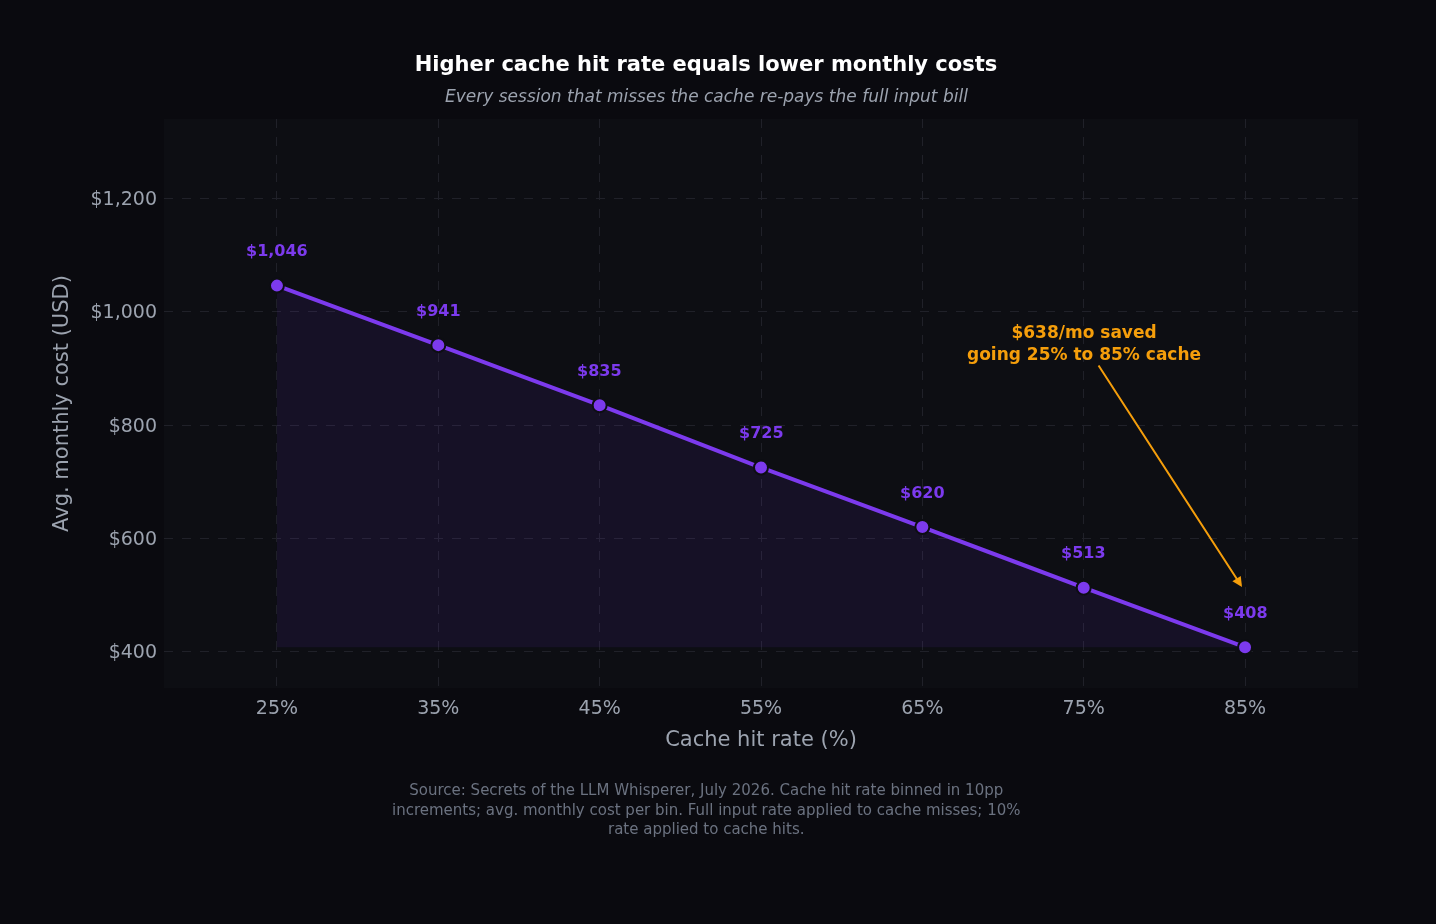 The height and width of the screenshot is (924, 1436). What do you see at coordinates (706, 64) in the screenshot?
I see `chart-title: Higher cache hit rate equals lower monthly costs` at bounding box center [706, 64].